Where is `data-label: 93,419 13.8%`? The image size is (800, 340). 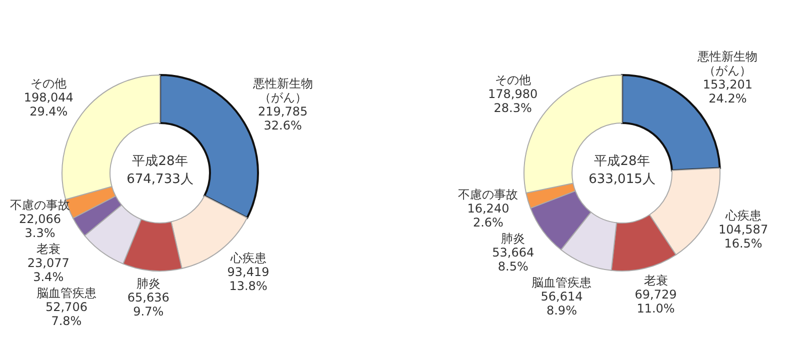
data-label: 93,419 13.8% is located at coordinates (248, 278).